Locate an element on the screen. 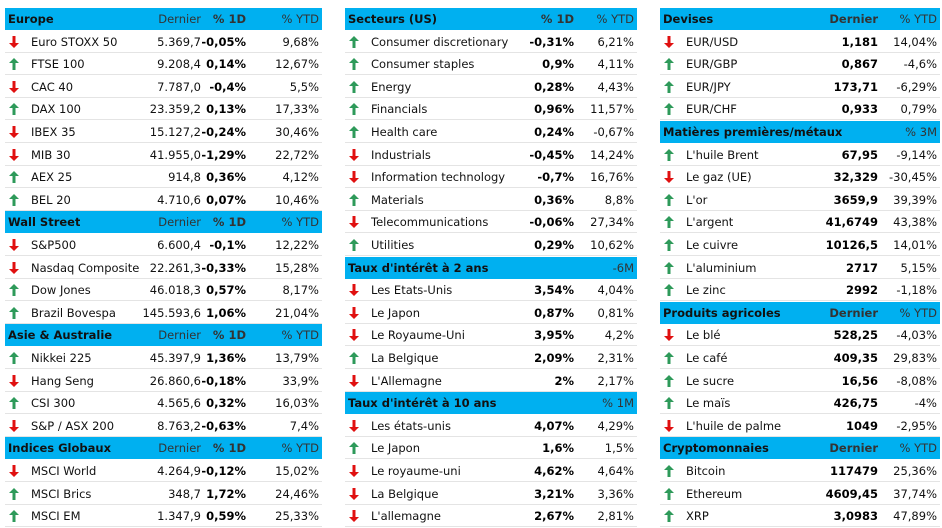 Image resolution: width=942 pixels, height=528 pixels. value-cell: 1,181 is located at coordinates (859, 41).